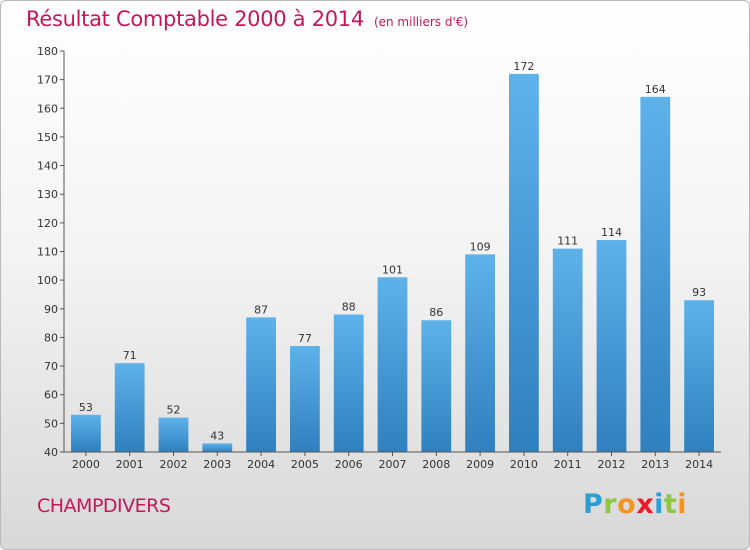 This screenshot has height=550, width=750. Describe the element at coordinates (393, 464) in the screenshot. I see `x-tick-label: 2007` at that location.